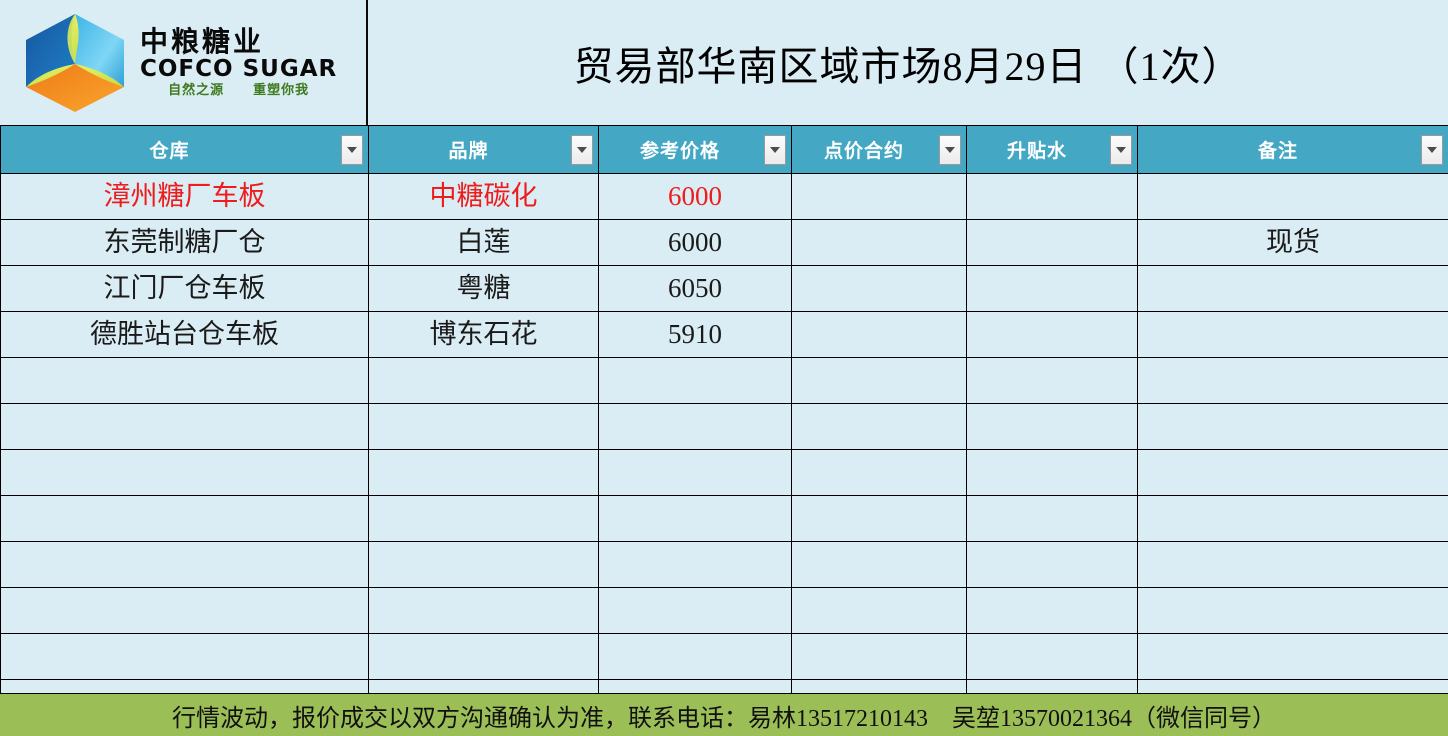  Describe the element at coordinates (483, 334) in the screenshot. I see `table-cell: 博东石花` at that location.